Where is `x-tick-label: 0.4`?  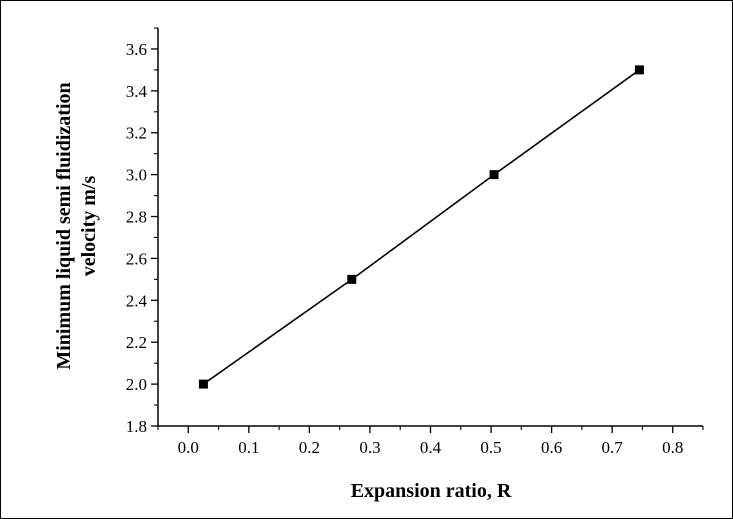
x-tick-label: 0.4 is located at coordinates (431, 447).